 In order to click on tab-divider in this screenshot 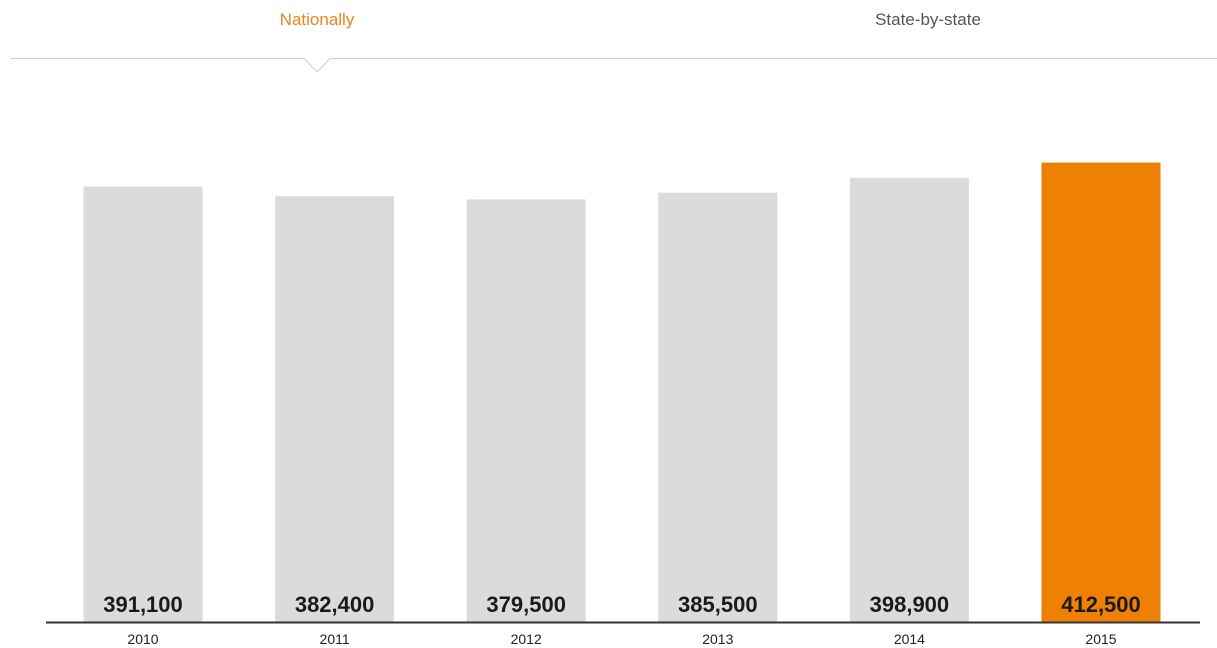, I will do `click(613, 58)`.